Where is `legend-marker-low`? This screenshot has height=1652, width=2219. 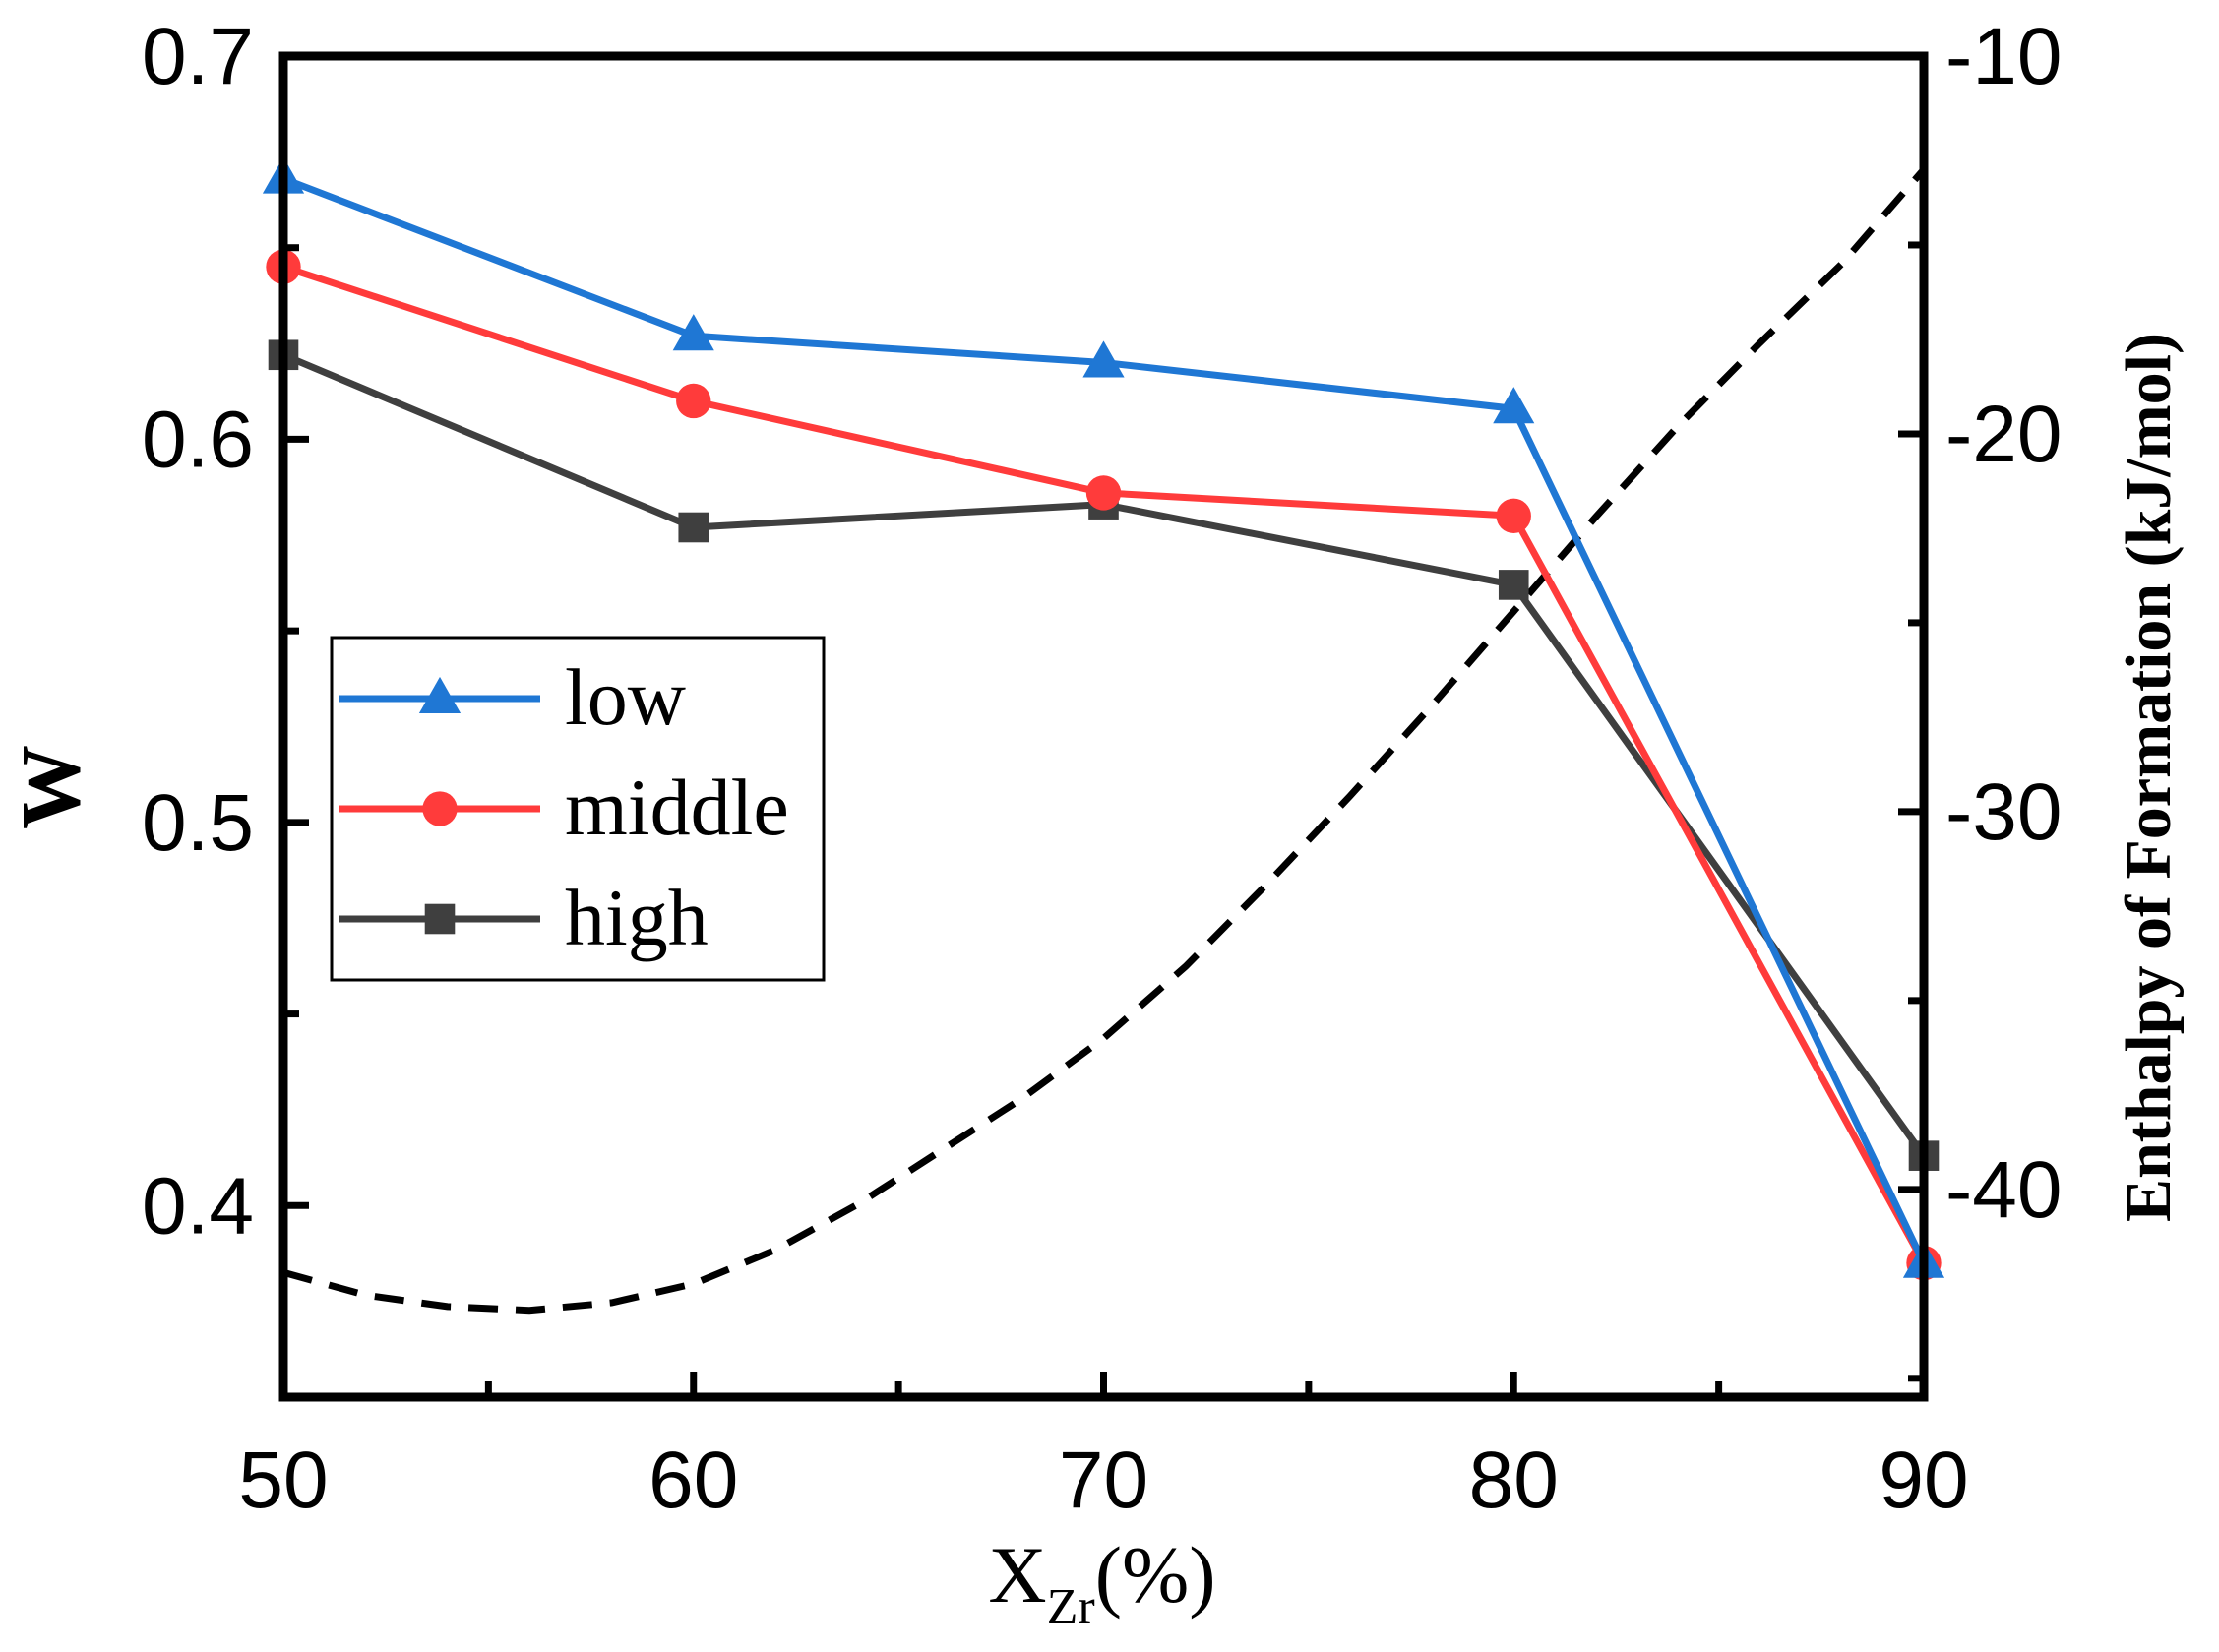
legend-marker-low is located at coordinates (440, 694).